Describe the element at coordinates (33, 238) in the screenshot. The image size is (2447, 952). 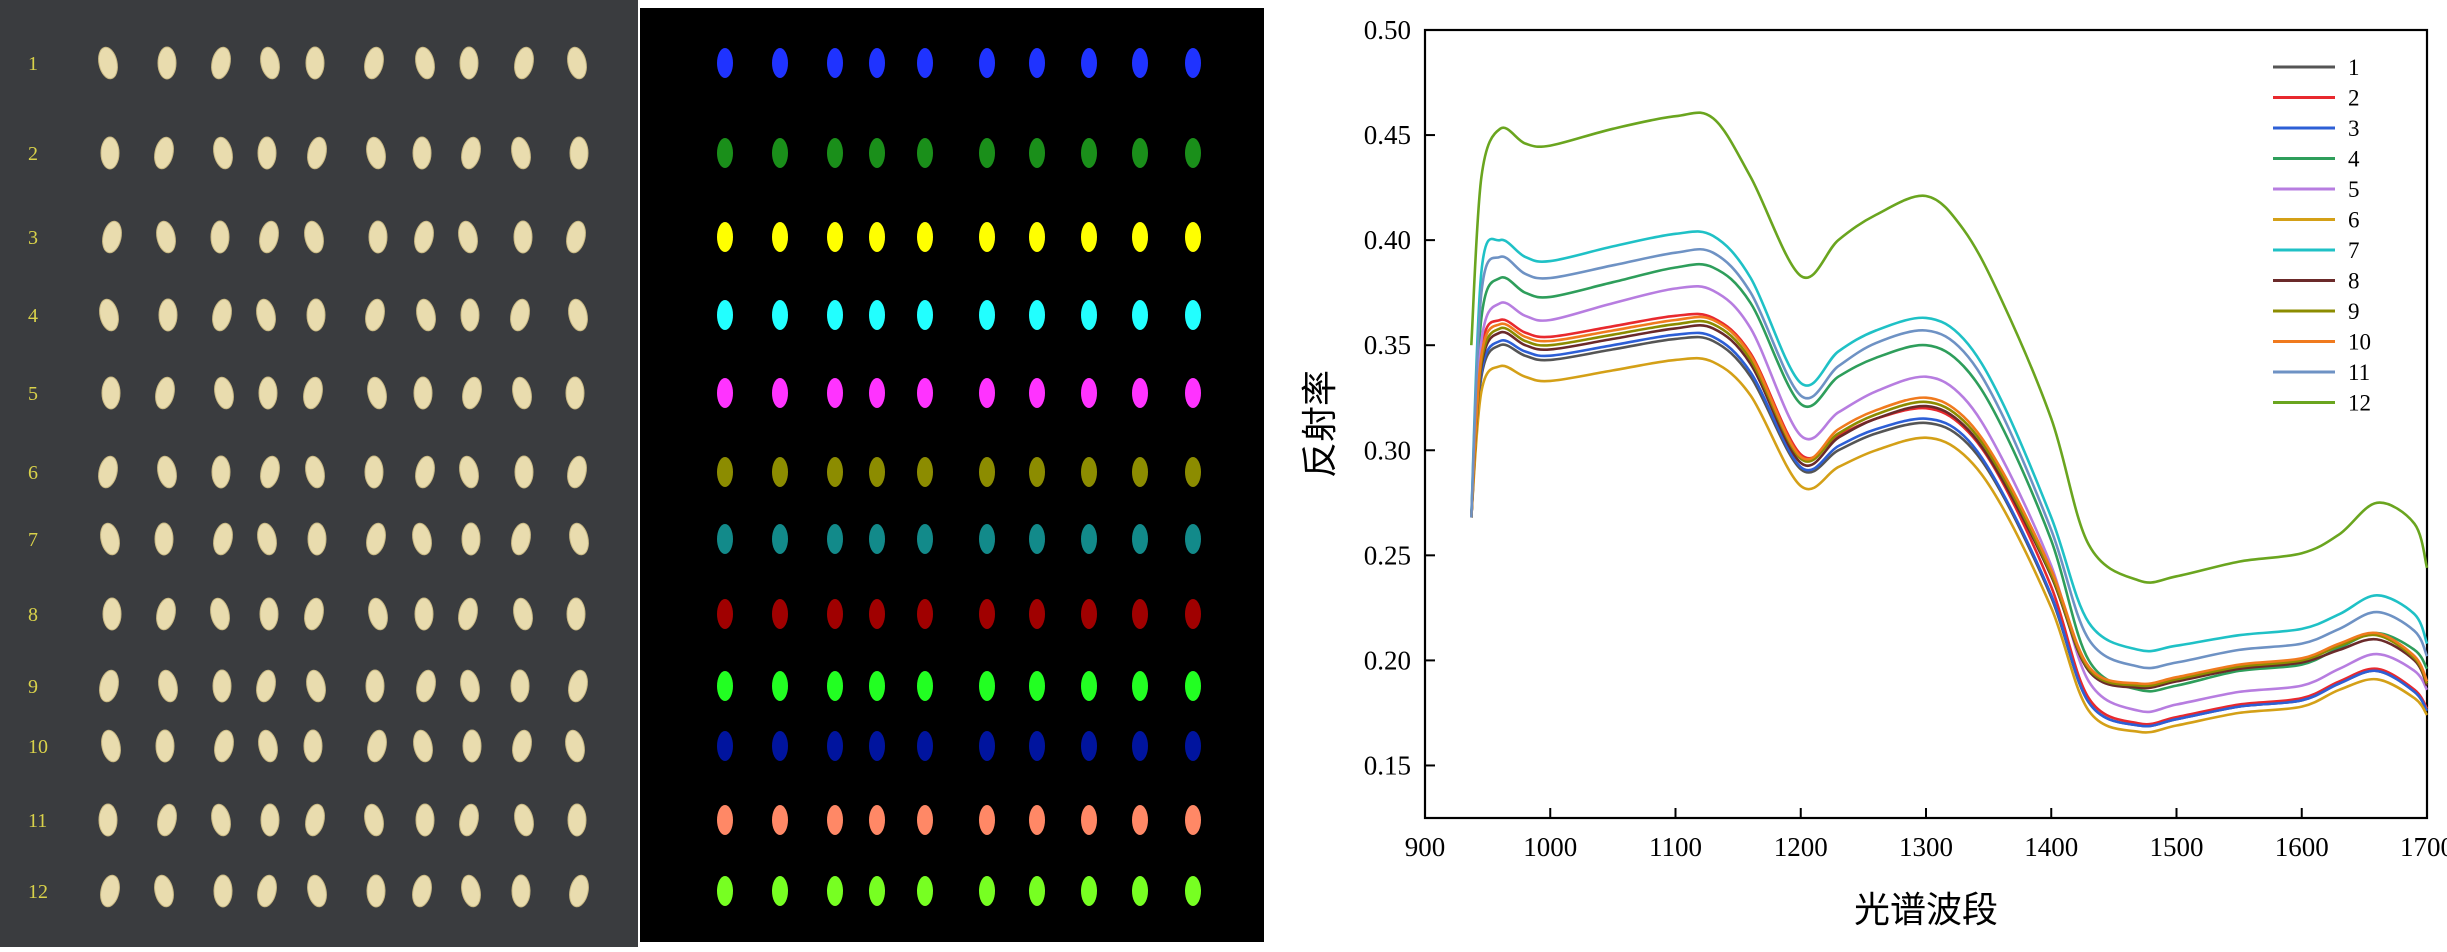
I see `row-label: 3` at that location.